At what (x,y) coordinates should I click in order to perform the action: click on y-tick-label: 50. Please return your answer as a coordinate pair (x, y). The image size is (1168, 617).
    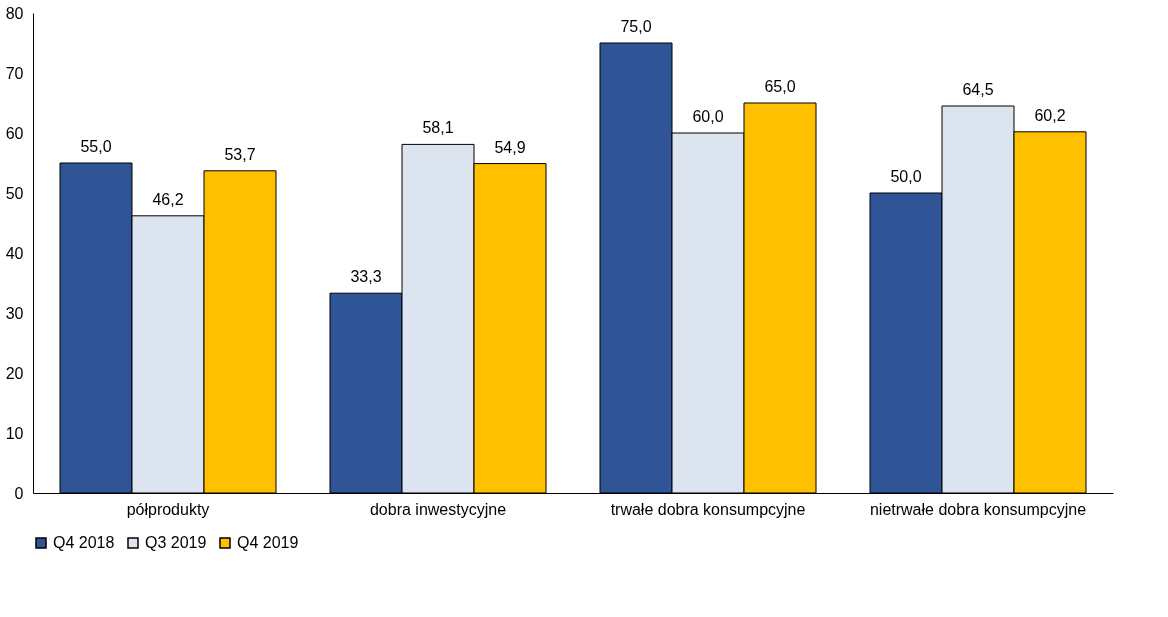
    Looking at the image, I should click on (14, 193).